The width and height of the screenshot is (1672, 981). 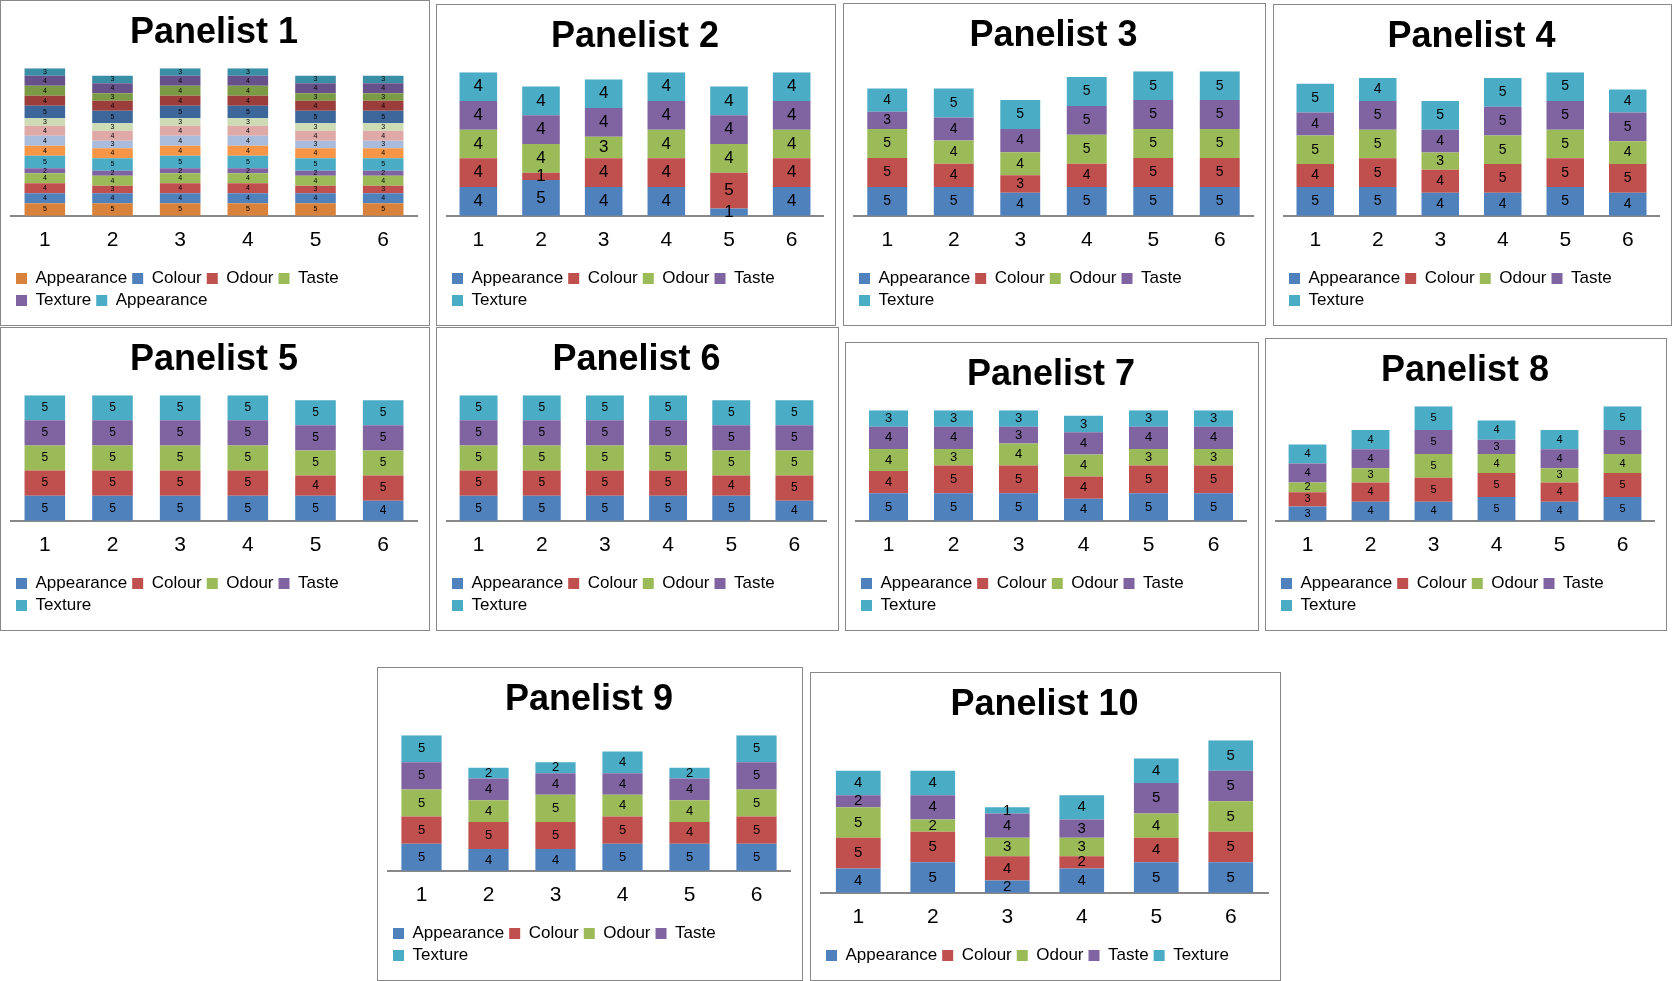 What do you see at coordinates (180, 239) in the screenshot?
I see `x-tick-label: 3` at bounding box center [180, 239].